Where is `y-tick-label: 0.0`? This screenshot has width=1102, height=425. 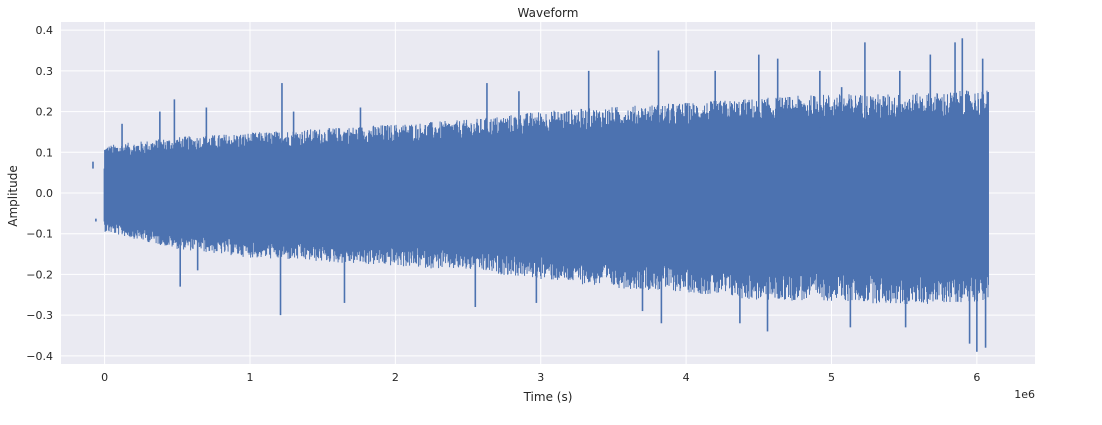 y-tick-label: 0.0 is located at coordinates (45, 193).